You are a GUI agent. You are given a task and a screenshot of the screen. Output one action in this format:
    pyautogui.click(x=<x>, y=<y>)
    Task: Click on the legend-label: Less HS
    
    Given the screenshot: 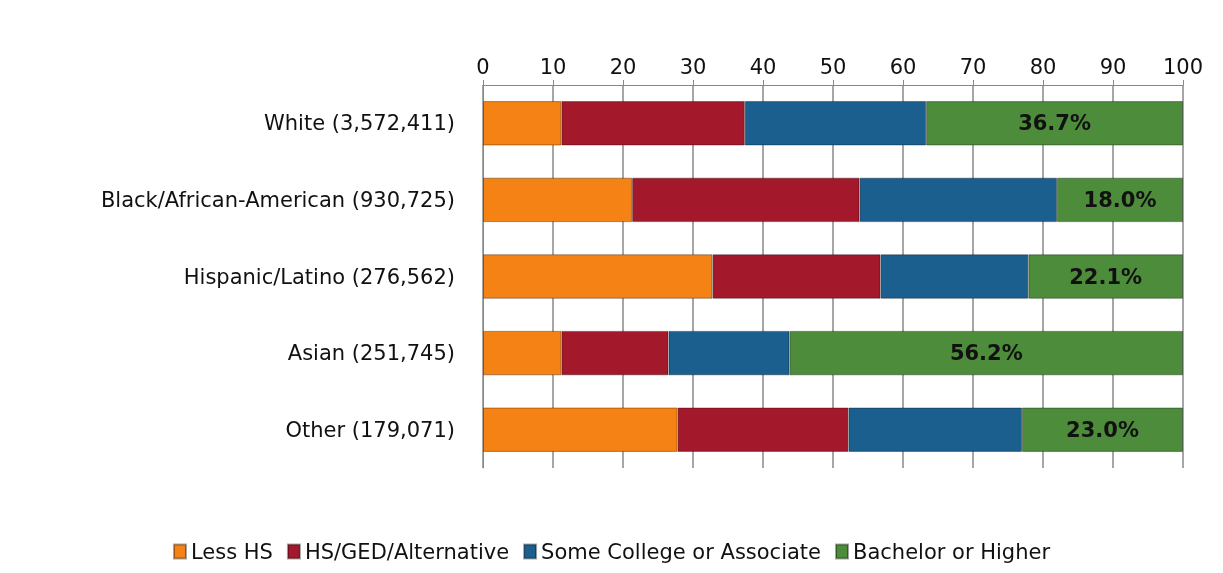 What is the action you would take?
    pyautogui.click(x=231, y=551)
    